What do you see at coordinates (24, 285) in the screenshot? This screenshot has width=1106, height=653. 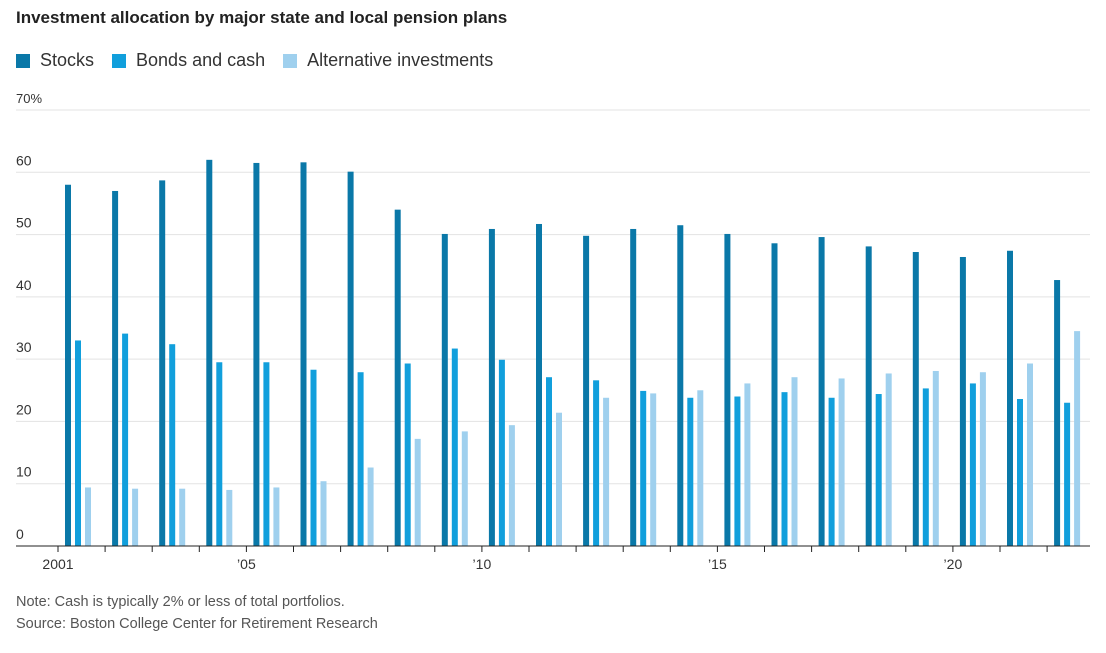 I see `y-tick-label: 40` at bounding box center [24, 285].